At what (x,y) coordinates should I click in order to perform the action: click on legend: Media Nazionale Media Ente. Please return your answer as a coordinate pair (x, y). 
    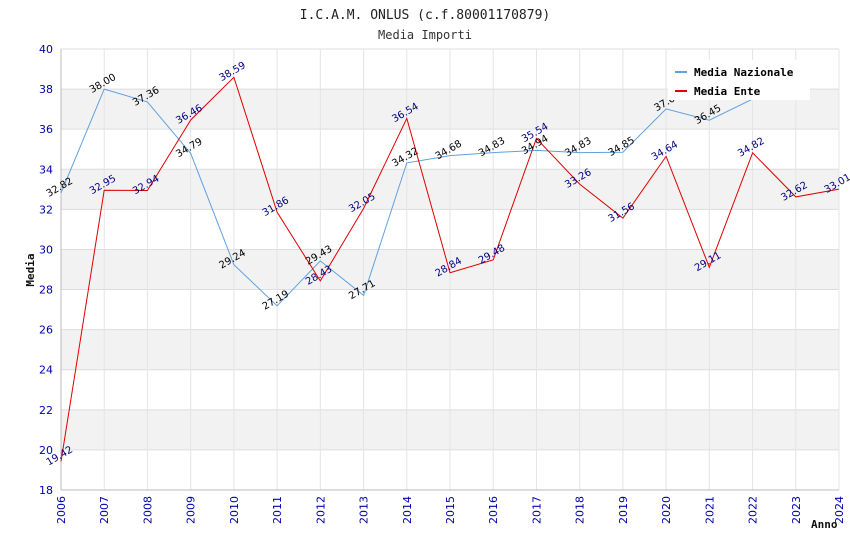
    Looking at the image, I should click on (739, 80).